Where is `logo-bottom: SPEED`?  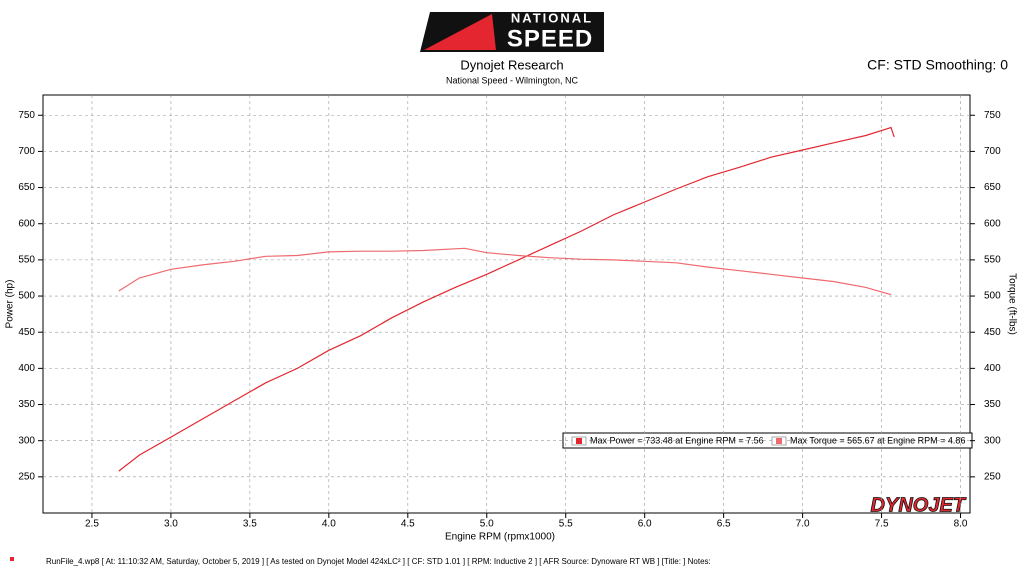 logo-bottom: SPEED is located at coordinates (550, 38).